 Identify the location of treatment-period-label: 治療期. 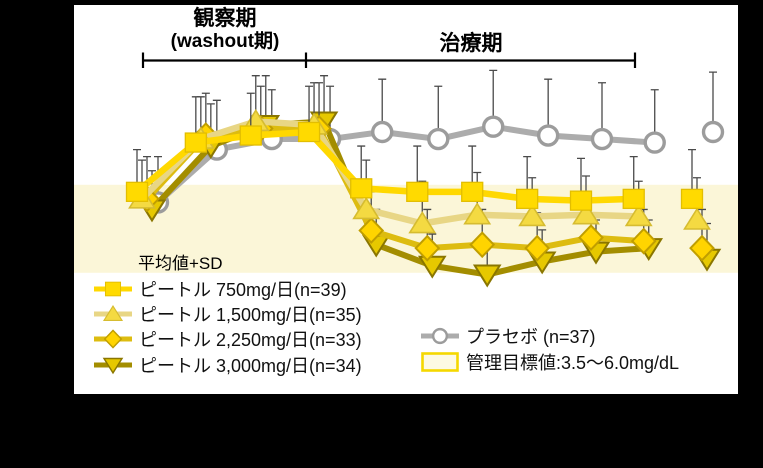
(471, 43).